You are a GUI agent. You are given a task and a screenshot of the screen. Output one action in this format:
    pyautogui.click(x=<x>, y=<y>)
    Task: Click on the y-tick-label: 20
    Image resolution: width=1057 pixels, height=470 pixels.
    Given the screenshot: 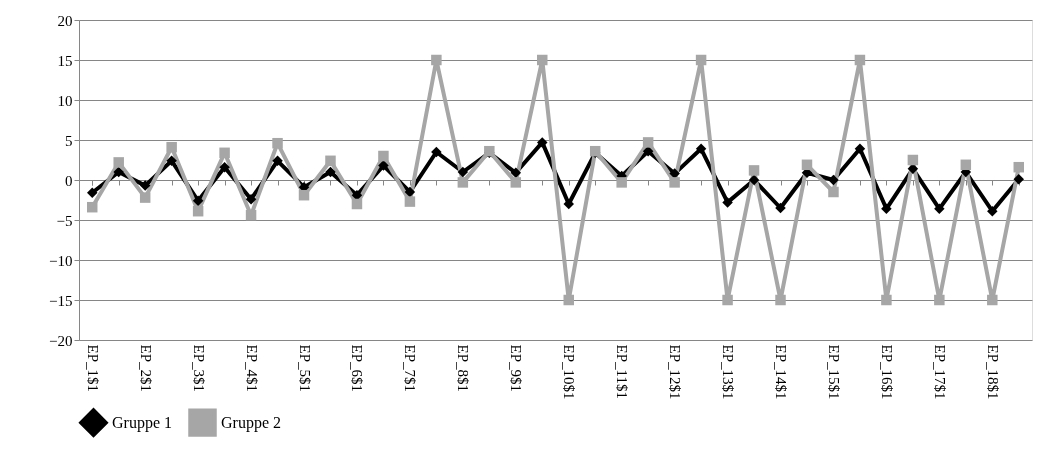 What is the action you would take?
    pyautogui.click(x=65, y=20)
    